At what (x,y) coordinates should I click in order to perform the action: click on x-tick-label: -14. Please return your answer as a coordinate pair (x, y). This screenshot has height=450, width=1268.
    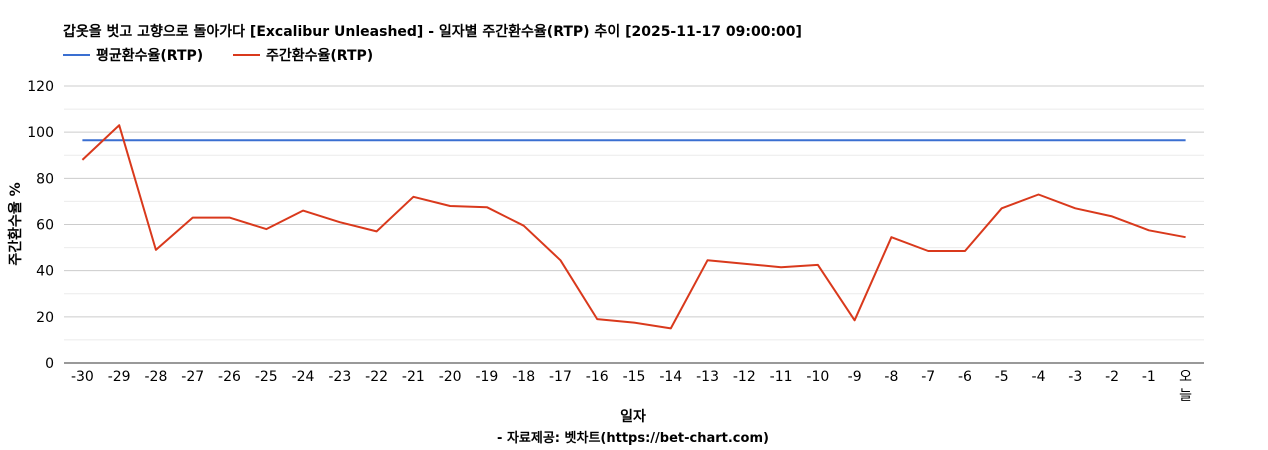
    Looking at the image, I should click on (670, 377).